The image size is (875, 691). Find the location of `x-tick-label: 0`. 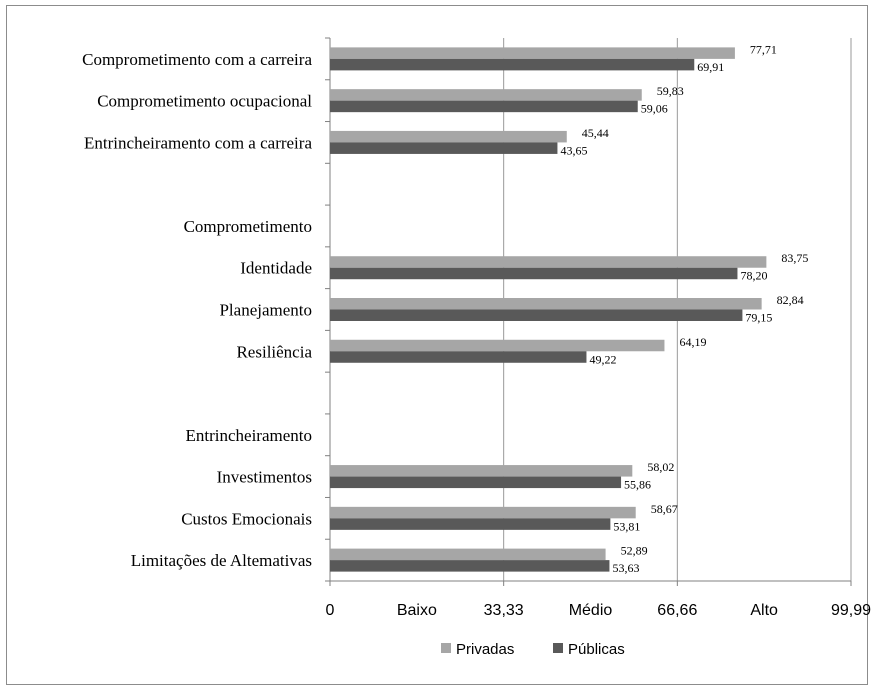

x-tick-label: 0 is located at coordinates (330, 610).